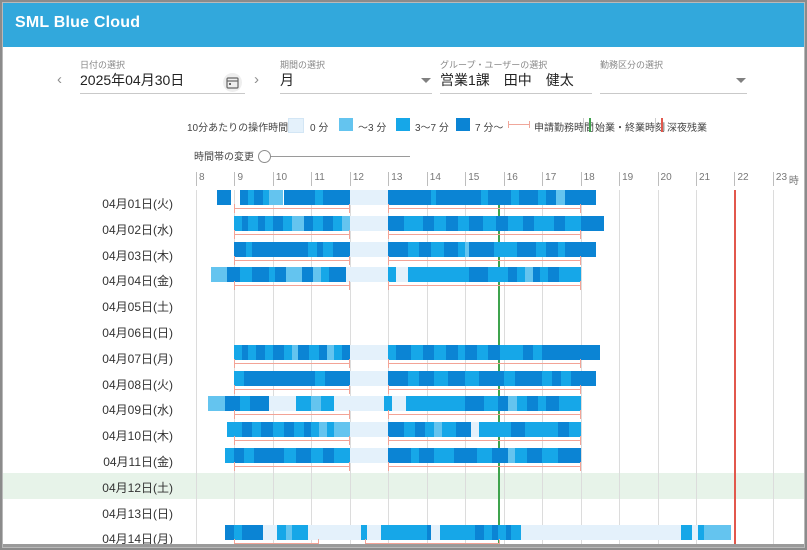  What do you see at coordinates (137, 384) in the screenshot?
I see `date-row-label: 04月08日(火)` at bounding box center [137, 384].